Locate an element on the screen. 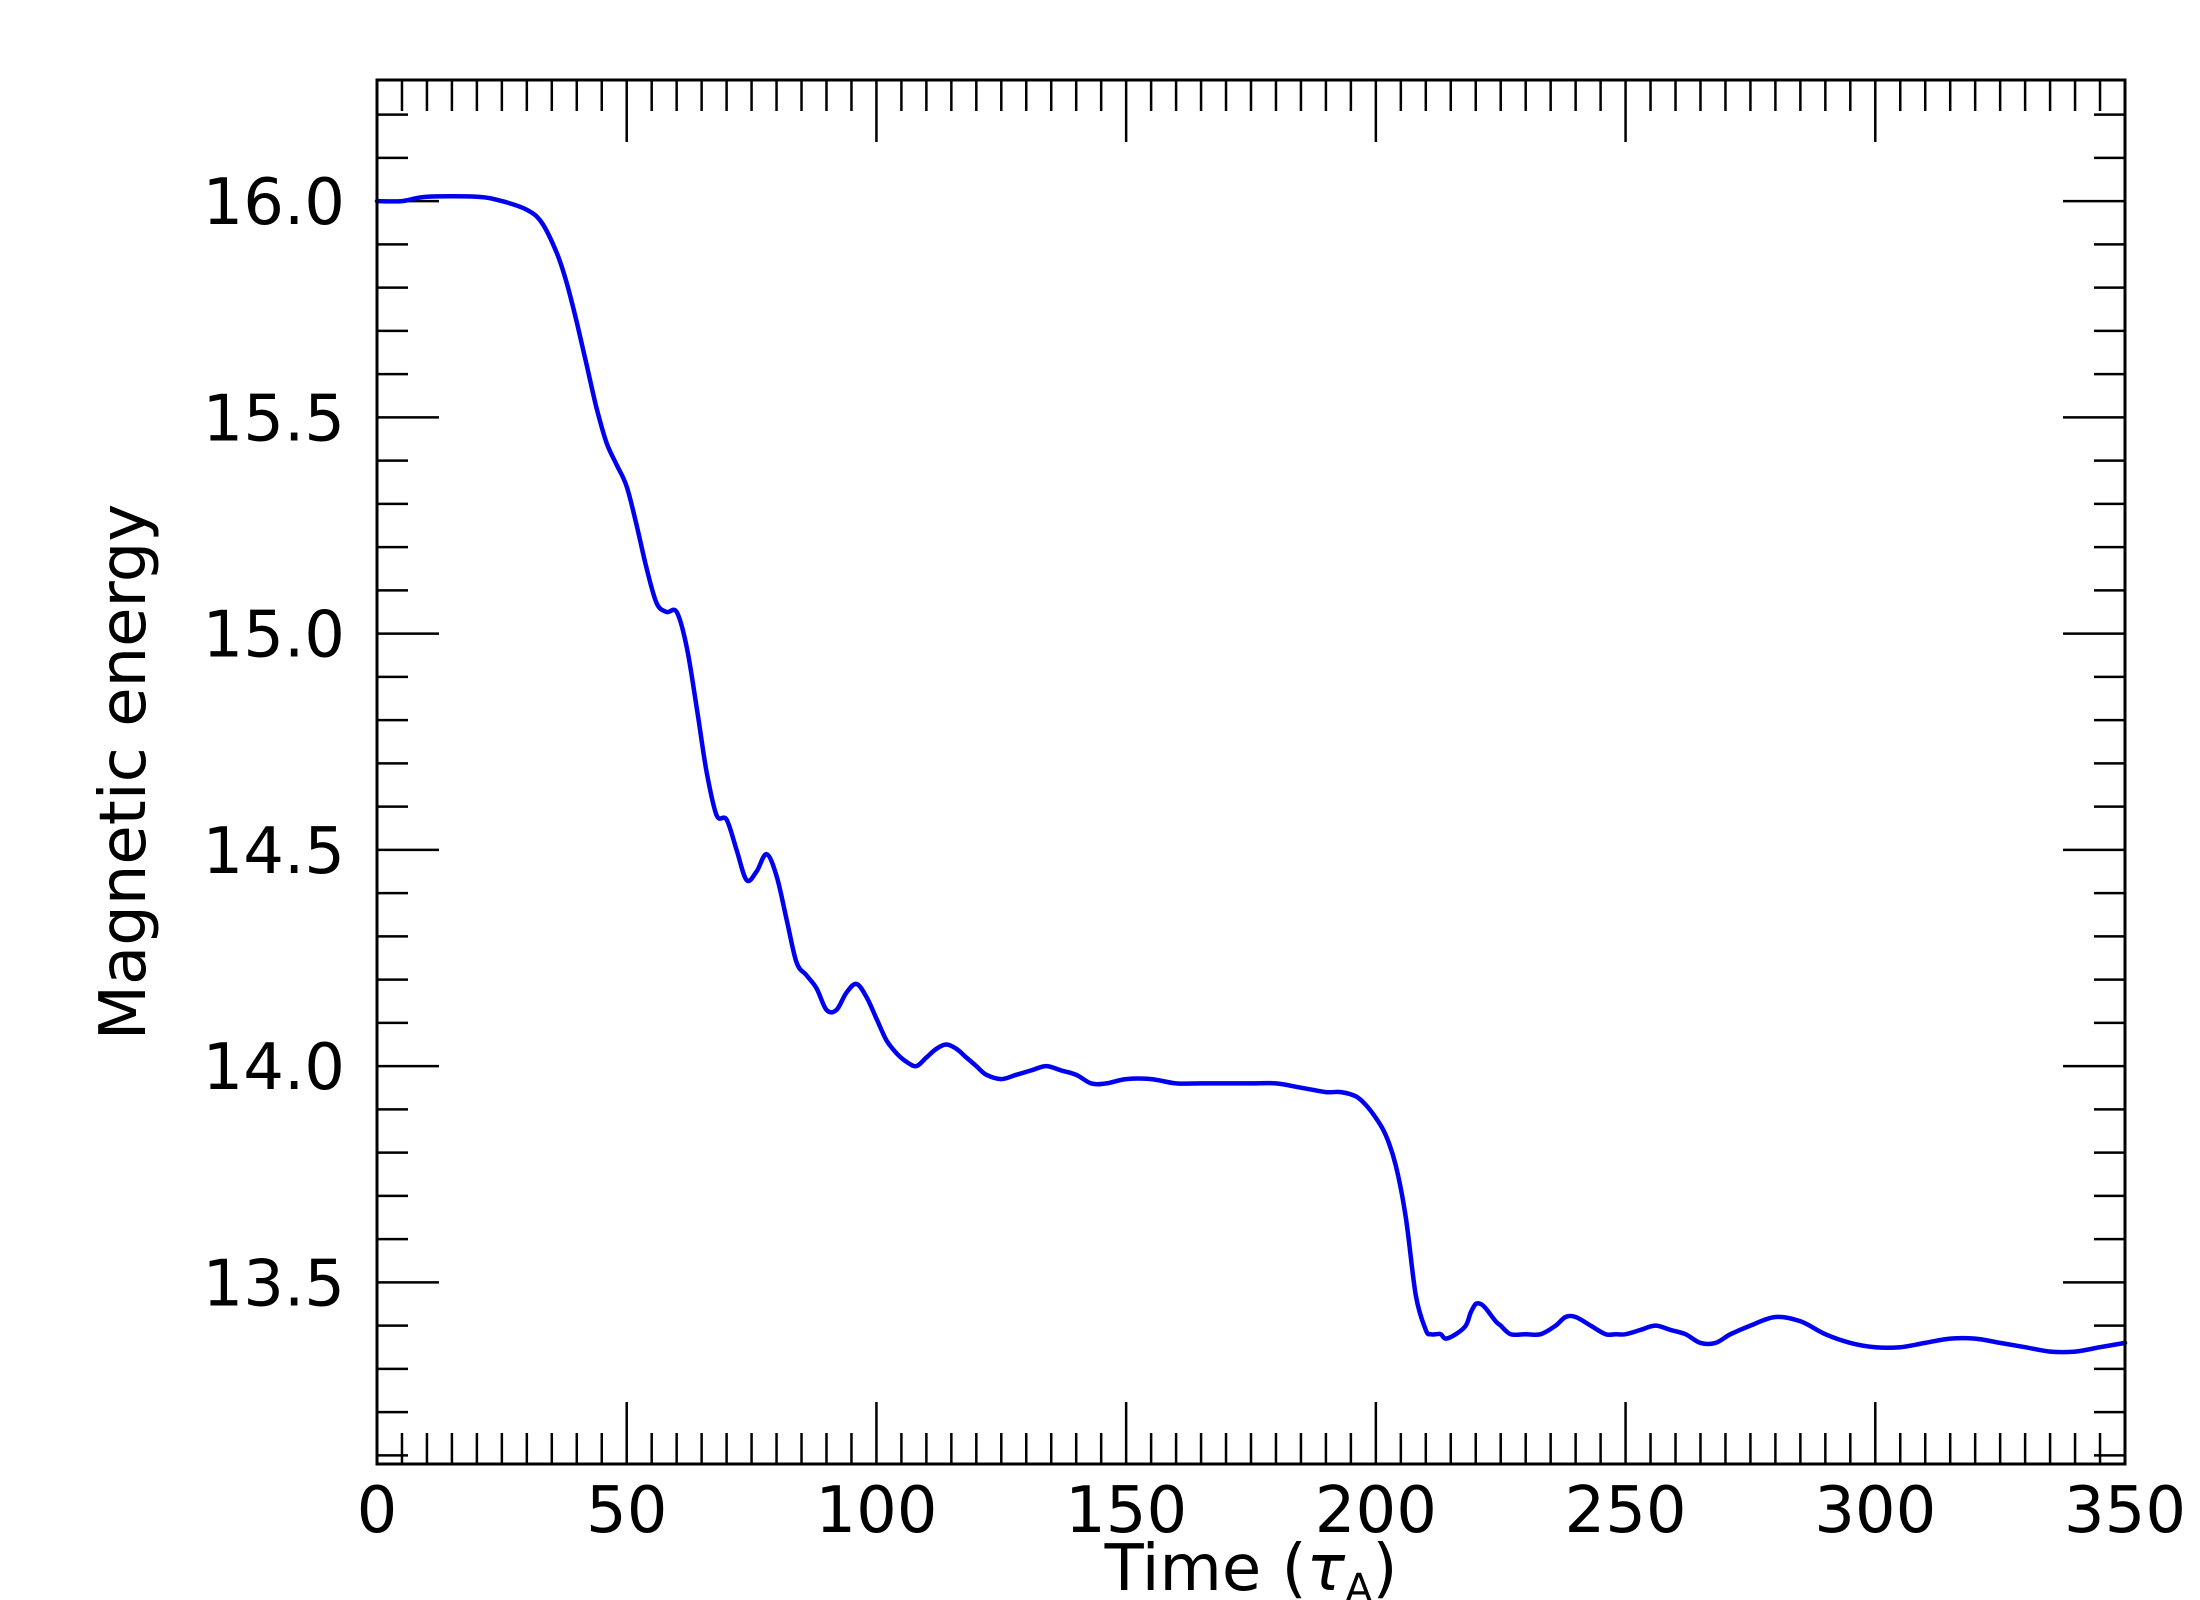  x-axis-label: Time (τA) is located at coordinates (1251, 1566).